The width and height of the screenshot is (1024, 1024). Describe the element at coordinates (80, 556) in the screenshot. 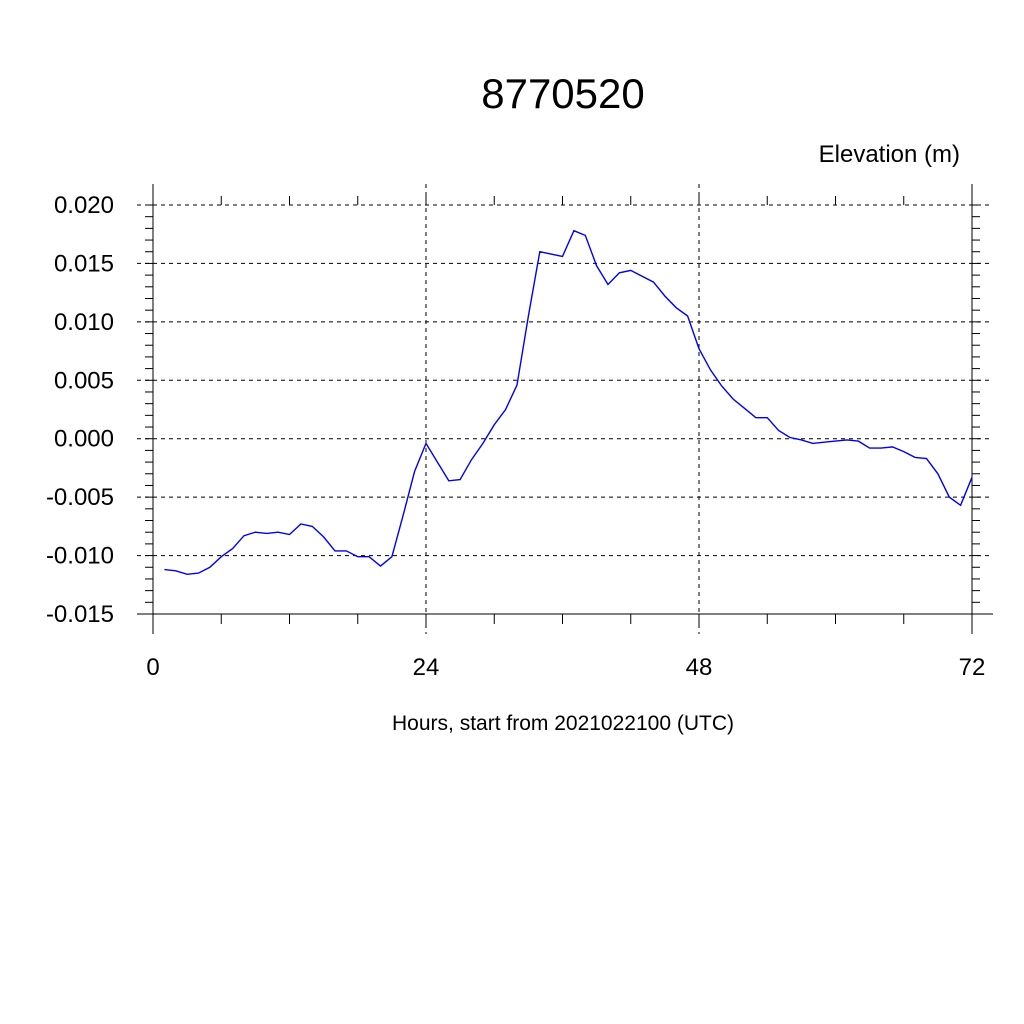

I see `y-tick-label: -0.010` at that location.